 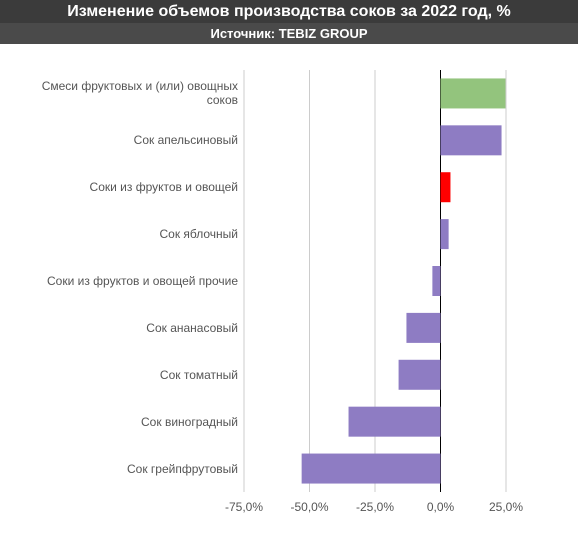 I want to click on chart-subtitle: Источник: TEBIZ GROUP, so click(x=289, y=33).